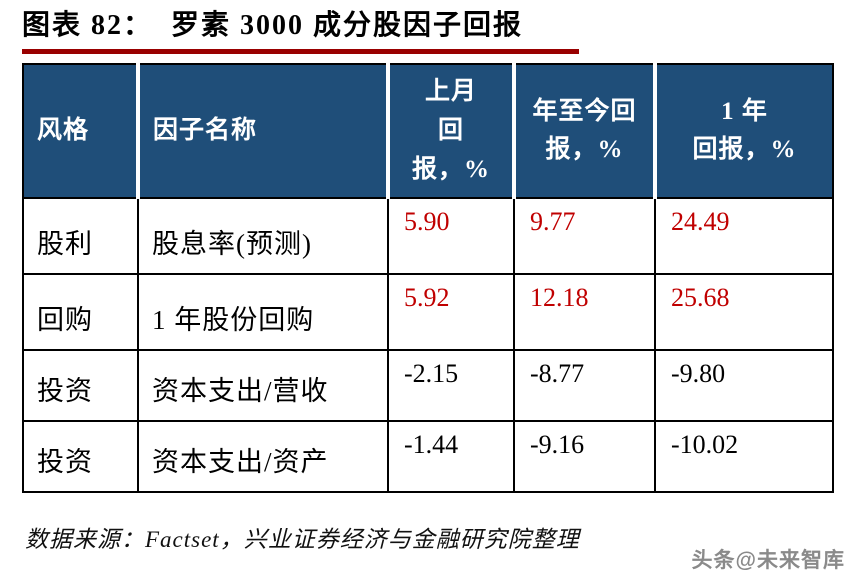 Image resolution: width=853 pixels, height=574 pixels. What do you see at coordinates (80, 236) in the screenshot?
I see `style-cell: 股利` at bounding box center [80, 236].